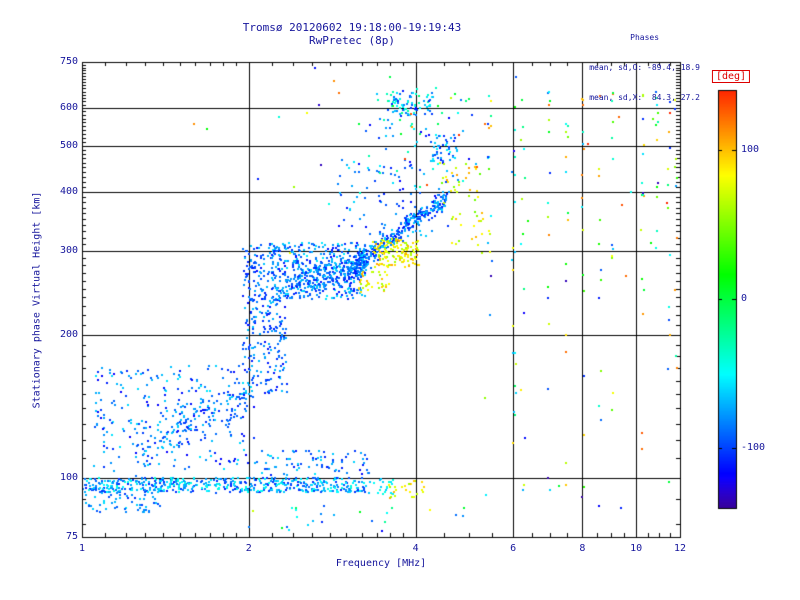  I want to click on x-tick-label: 8, so click(582, 548).